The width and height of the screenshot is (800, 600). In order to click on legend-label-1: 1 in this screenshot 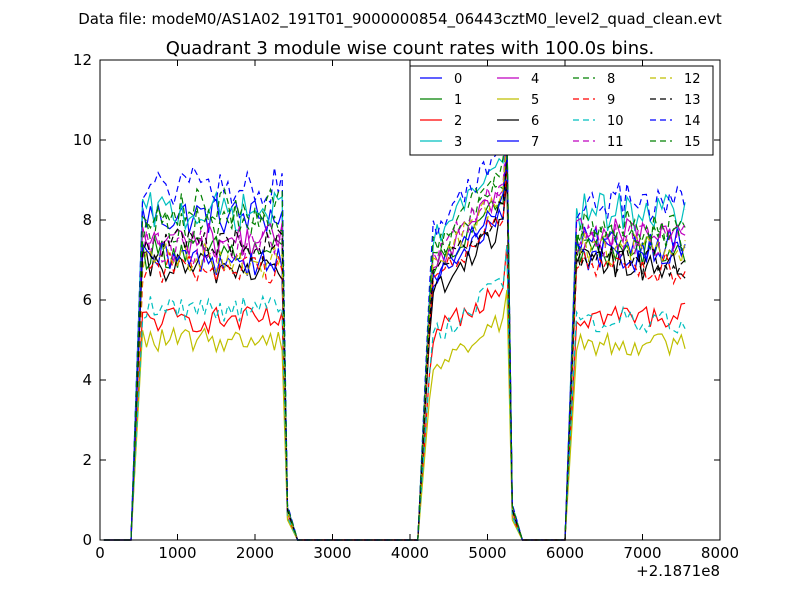, I will do `click(458, 100)`.